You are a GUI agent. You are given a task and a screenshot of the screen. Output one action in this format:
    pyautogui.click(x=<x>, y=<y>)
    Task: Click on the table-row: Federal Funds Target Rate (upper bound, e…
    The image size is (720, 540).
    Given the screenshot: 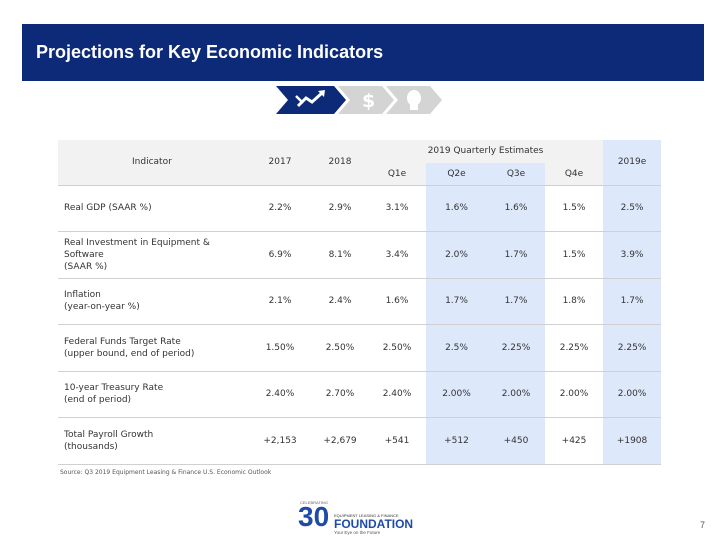 What is the action you would take?
    pyautogui.click(x=360, y=348)
    